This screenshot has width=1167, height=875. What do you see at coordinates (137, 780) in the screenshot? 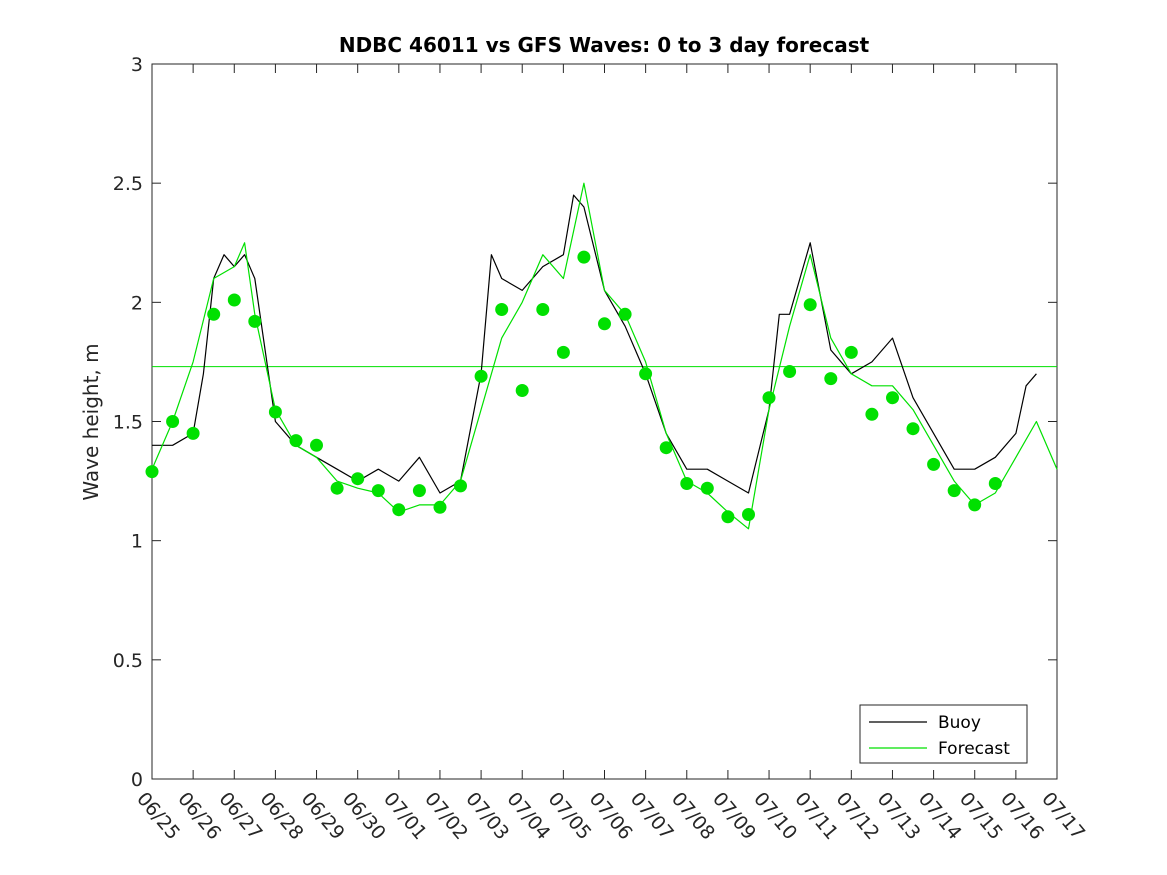
I see `y-tick-label: 0` at bounding box center [137, 780].